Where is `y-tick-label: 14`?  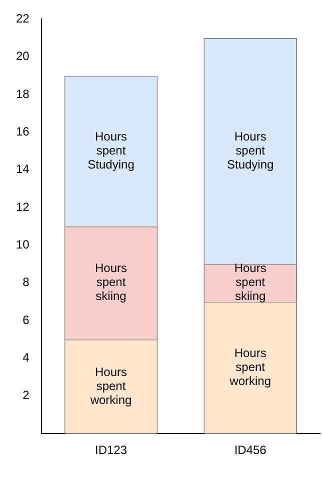
y-tick-label: 14 is located at coordinates (23, 169).